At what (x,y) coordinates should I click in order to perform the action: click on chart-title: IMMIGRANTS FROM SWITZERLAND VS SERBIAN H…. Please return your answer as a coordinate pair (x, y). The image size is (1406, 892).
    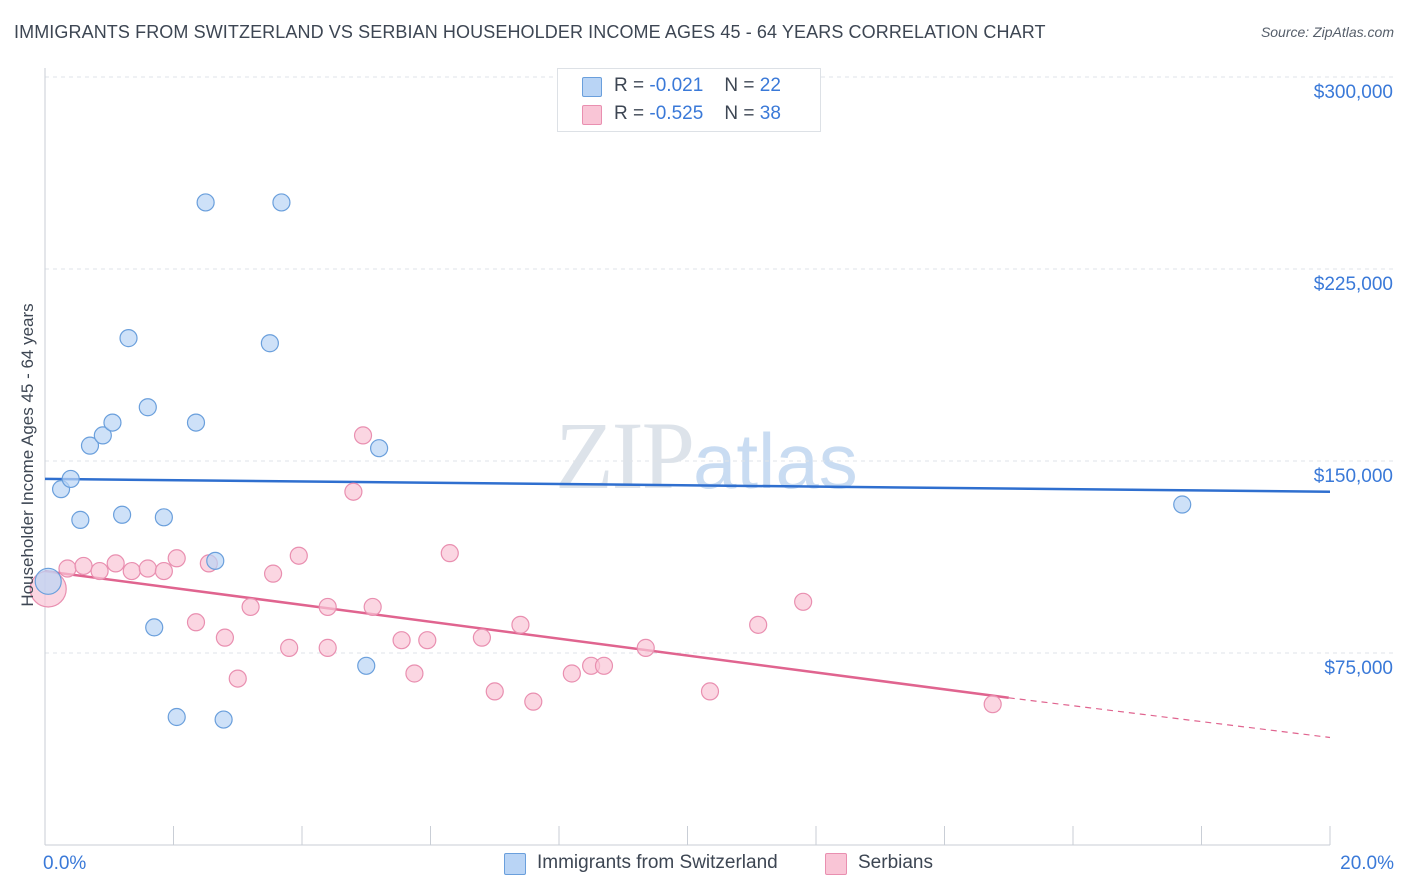
    Looking at the image, I should click on (530, 32).